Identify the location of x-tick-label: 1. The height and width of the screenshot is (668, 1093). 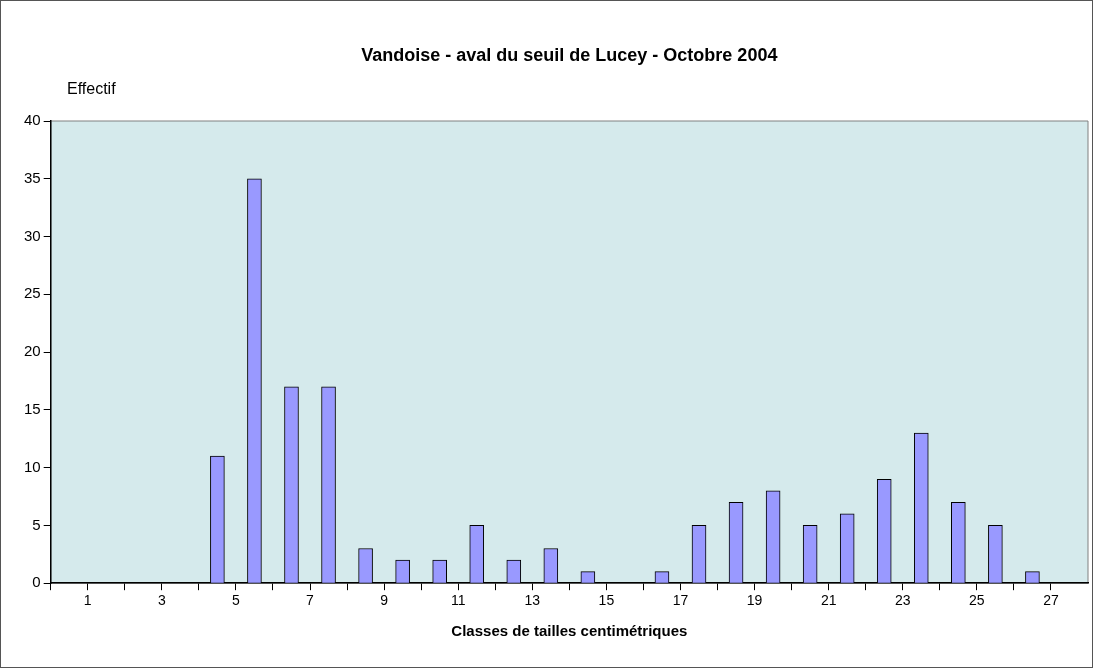
(87, 600).